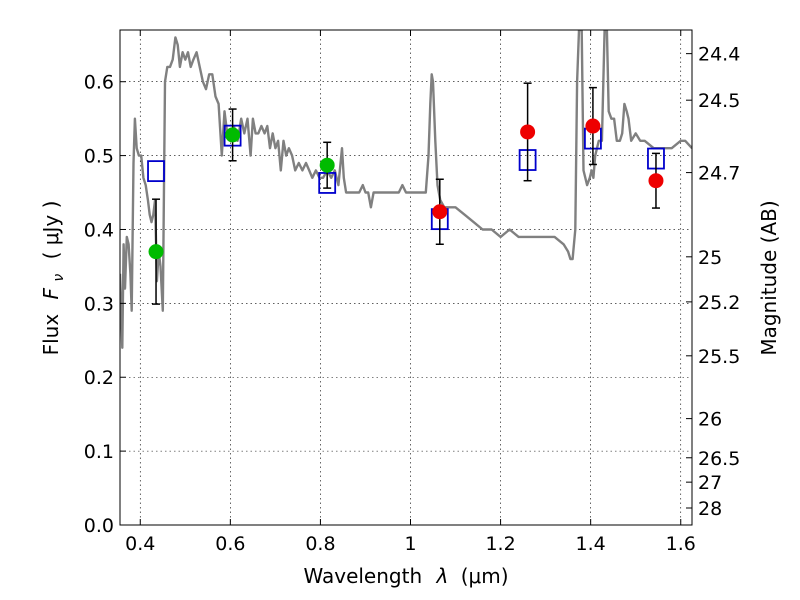  Describe the element at coordinates (156, 171) in the screenshot. I see `model-flux-marker` at that location.